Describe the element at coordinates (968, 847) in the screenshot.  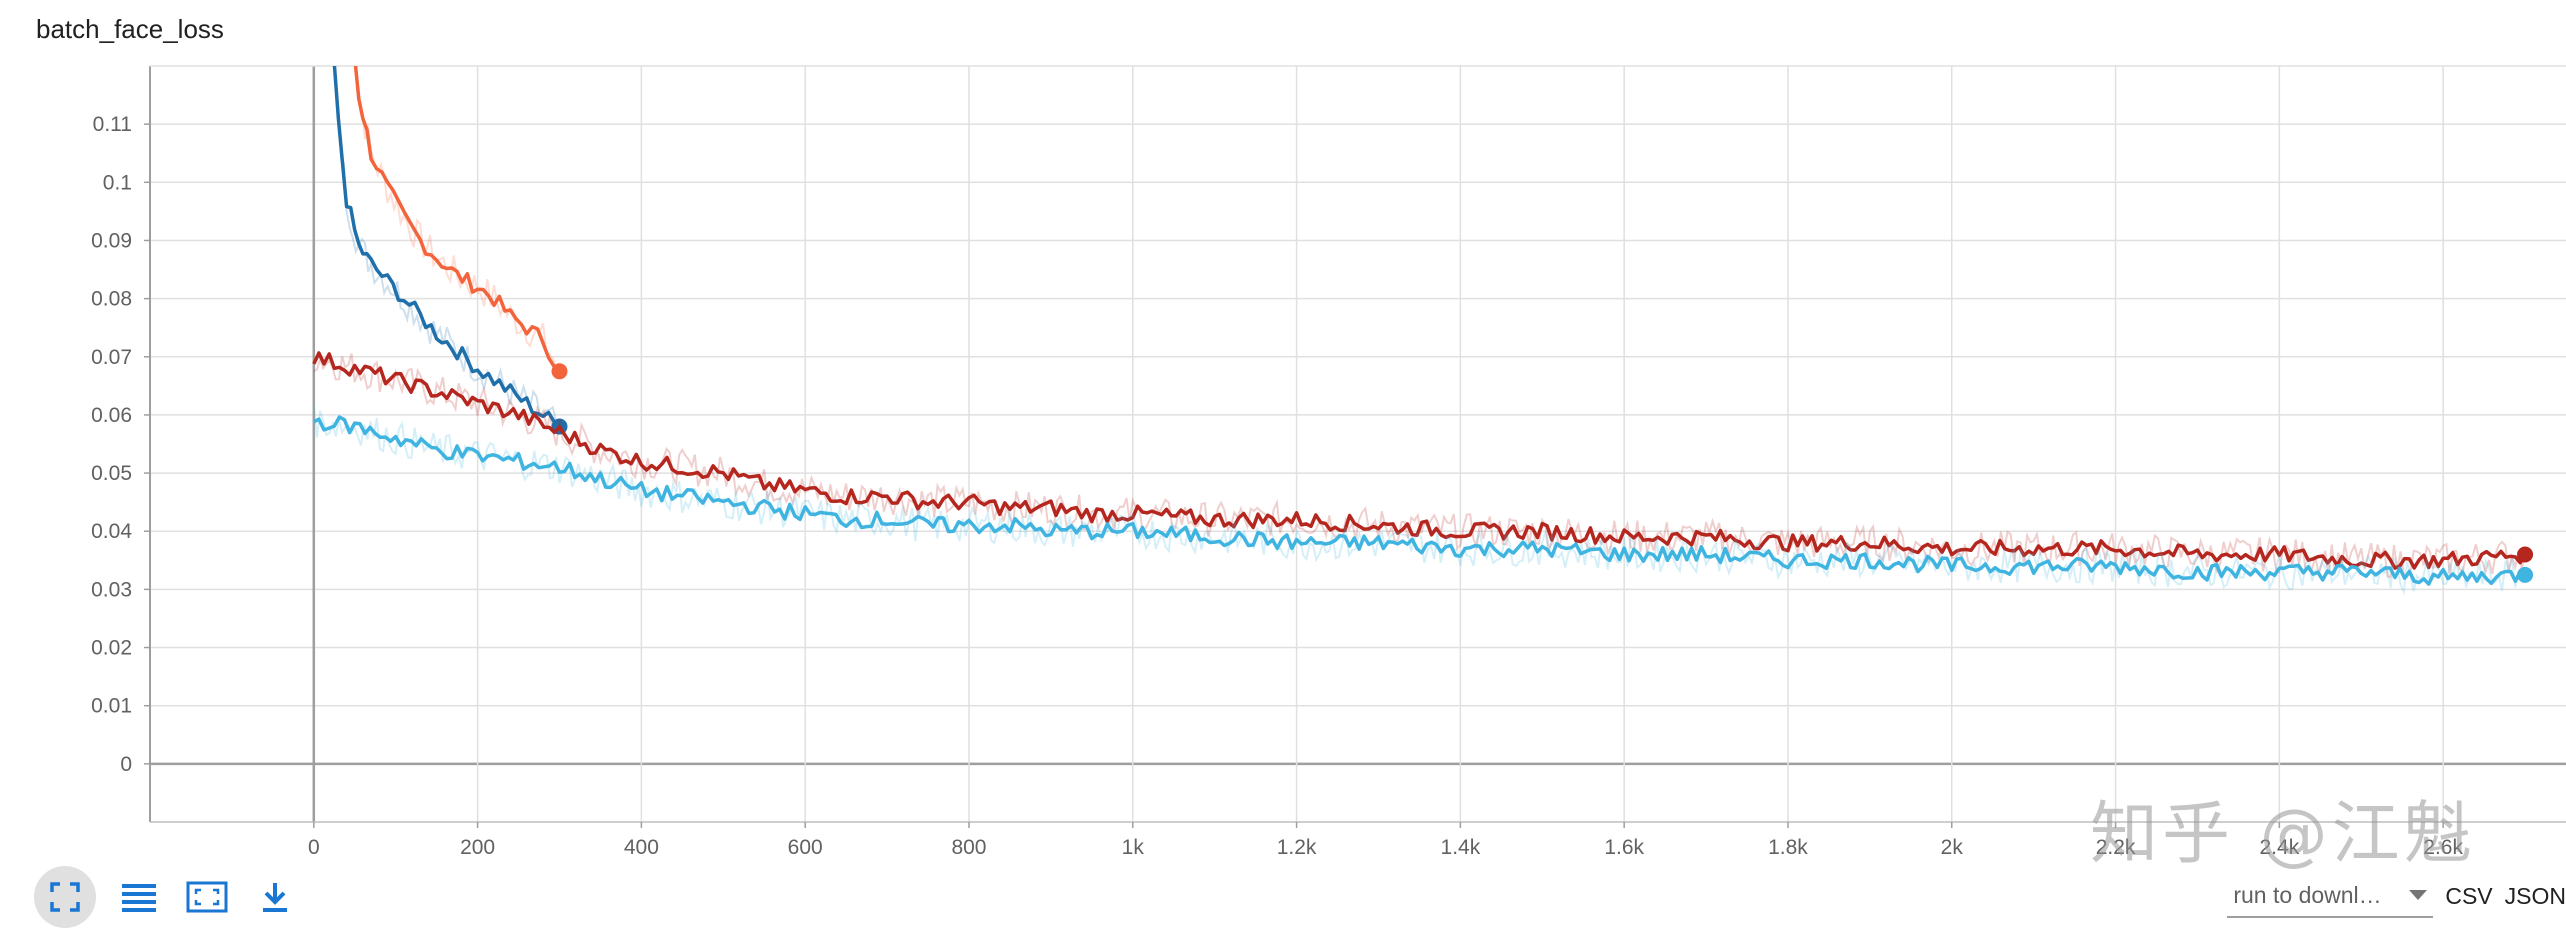
I see `x-tick-label: 800` at that location.